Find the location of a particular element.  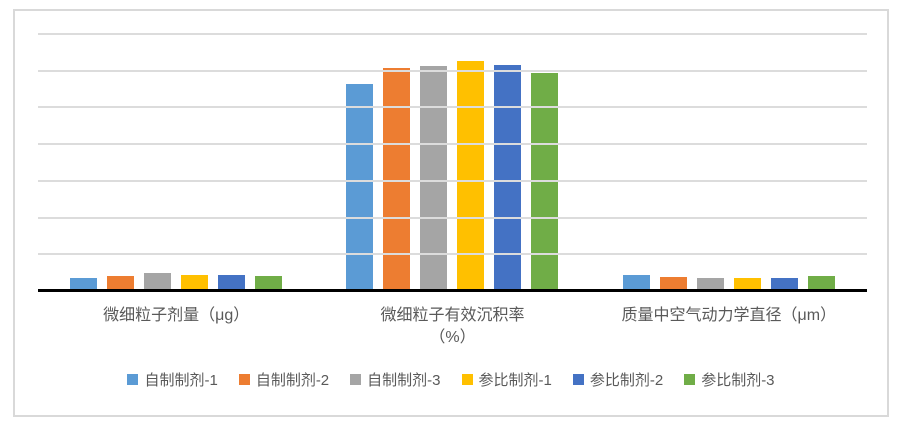

legend-item: 参比制剂-2 is located at coordinates (618, 379).